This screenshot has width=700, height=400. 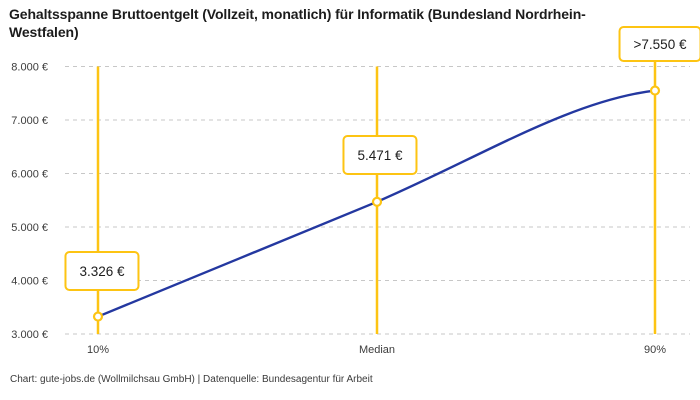 What do you see at coordinates (377, 350) in the screenshot?
I see `x-axis-tick-label: Median` at bounding box center [377, 350].